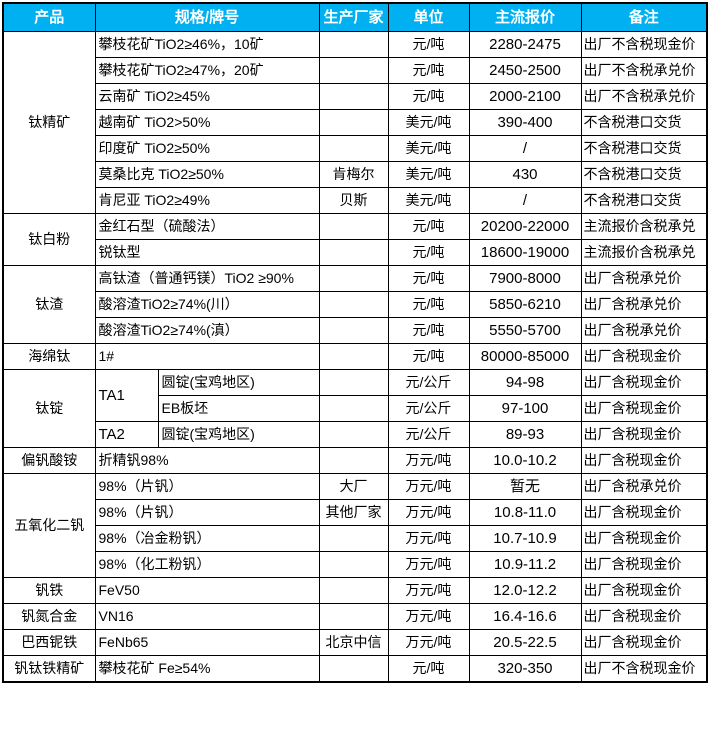  I want to click on price-cell: 390-400, so click(525, 122).